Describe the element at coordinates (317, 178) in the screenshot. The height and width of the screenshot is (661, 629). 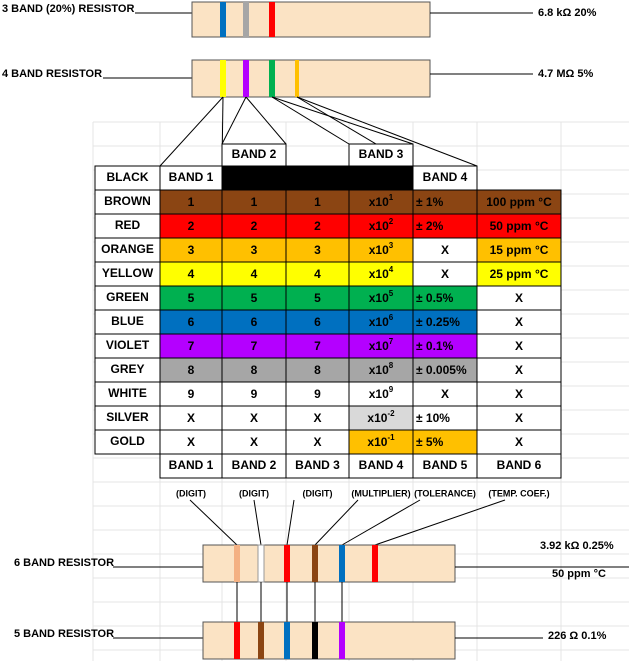
I see `table-value: 0` at that location.